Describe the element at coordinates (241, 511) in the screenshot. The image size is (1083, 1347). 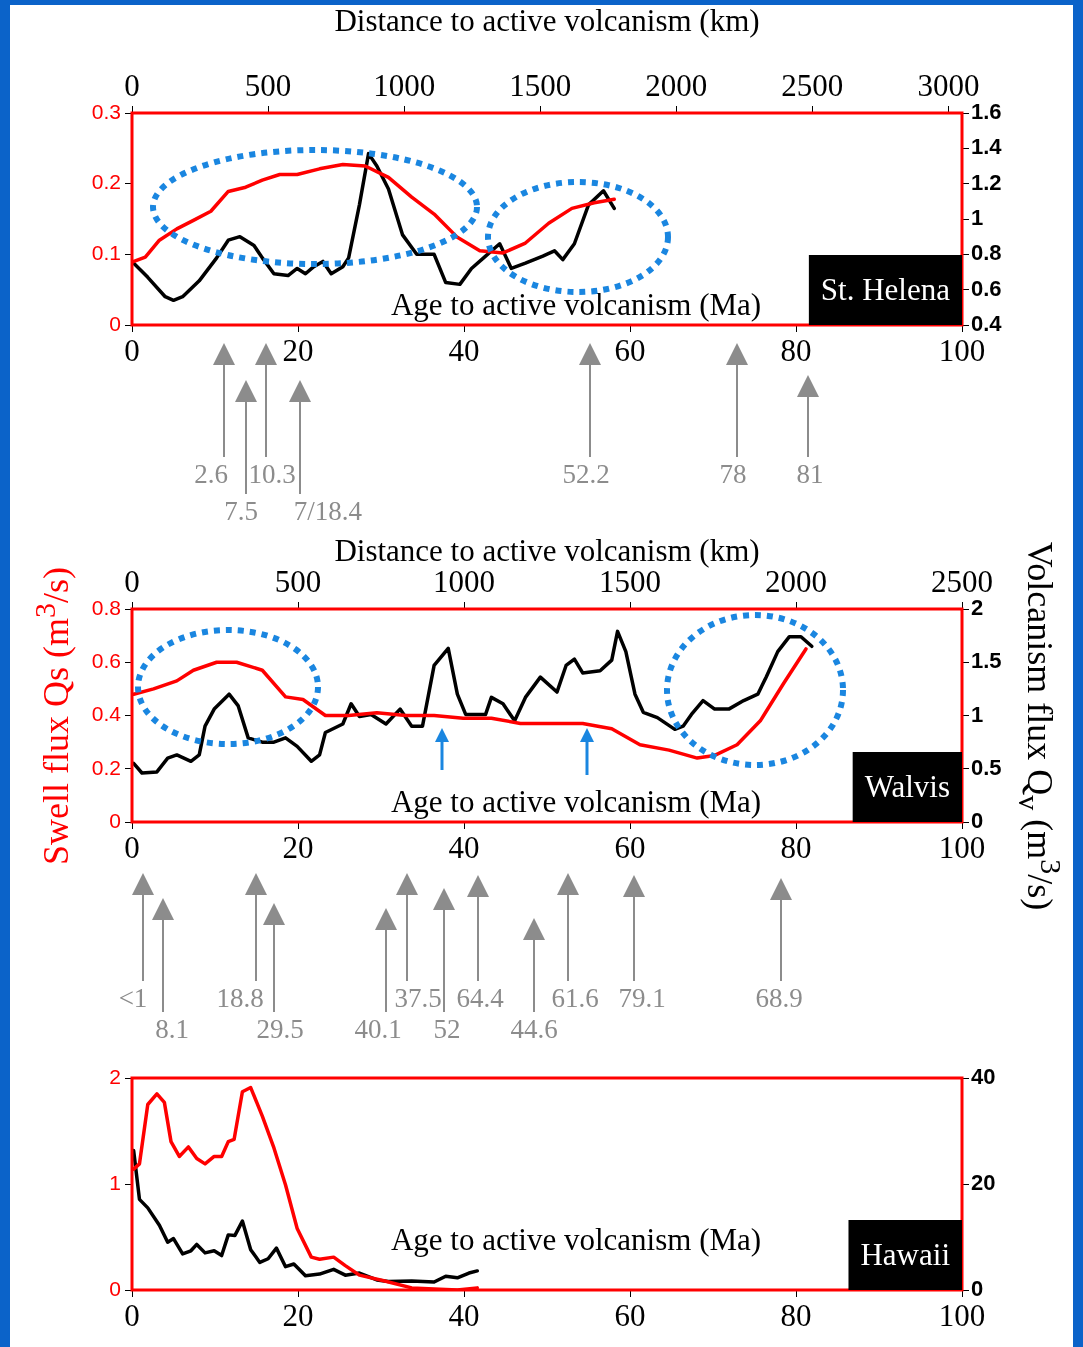
I see `text: 7.5` at that location.